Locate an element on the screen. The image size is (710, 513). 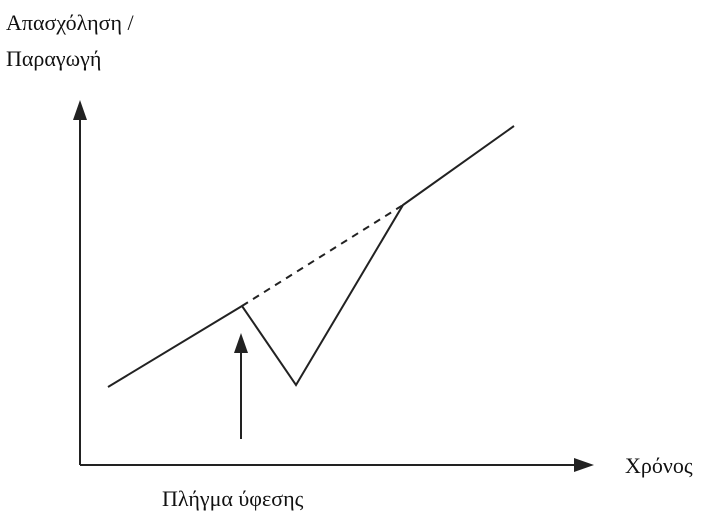
annotation: Πλήγμα ύφεσης is located at coordinates (233, 498).